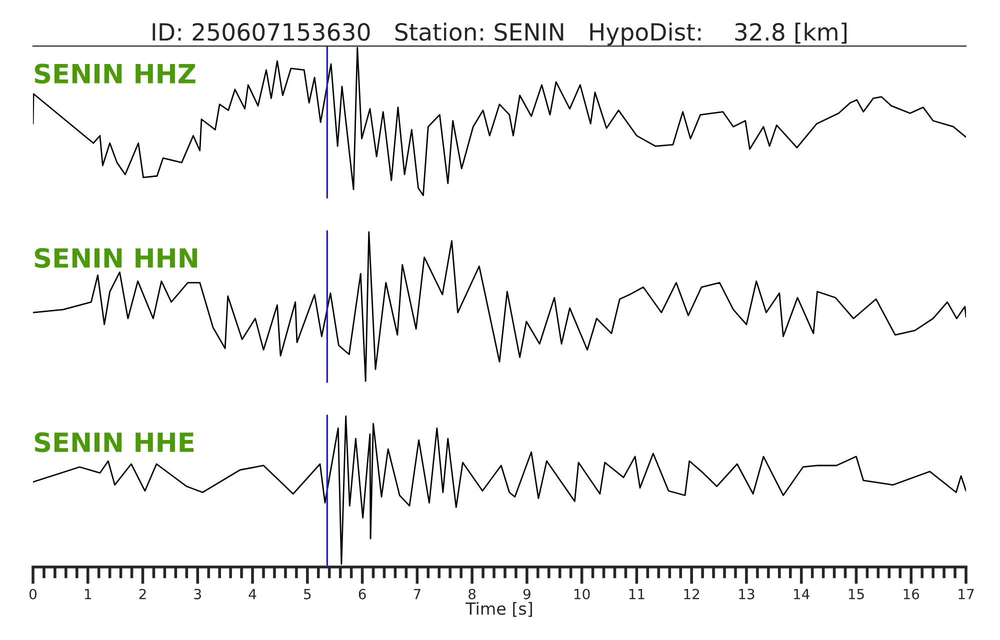 This screenshot has width=1000, height=640. I want to click on x-tick-label: 0, so click(32, 594).